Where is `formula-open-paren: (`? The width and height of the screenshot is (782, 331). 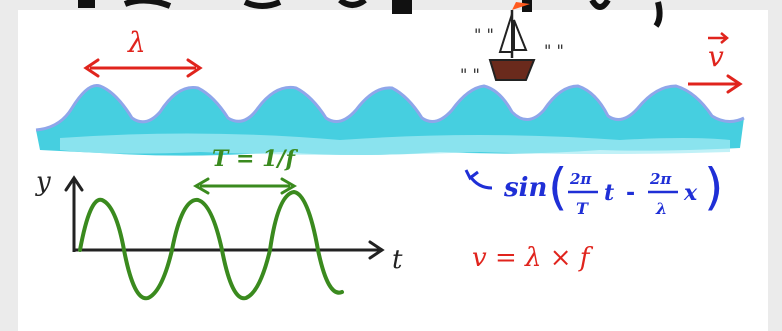 formula-open-paren: ( is located at coordinates (558, 187).